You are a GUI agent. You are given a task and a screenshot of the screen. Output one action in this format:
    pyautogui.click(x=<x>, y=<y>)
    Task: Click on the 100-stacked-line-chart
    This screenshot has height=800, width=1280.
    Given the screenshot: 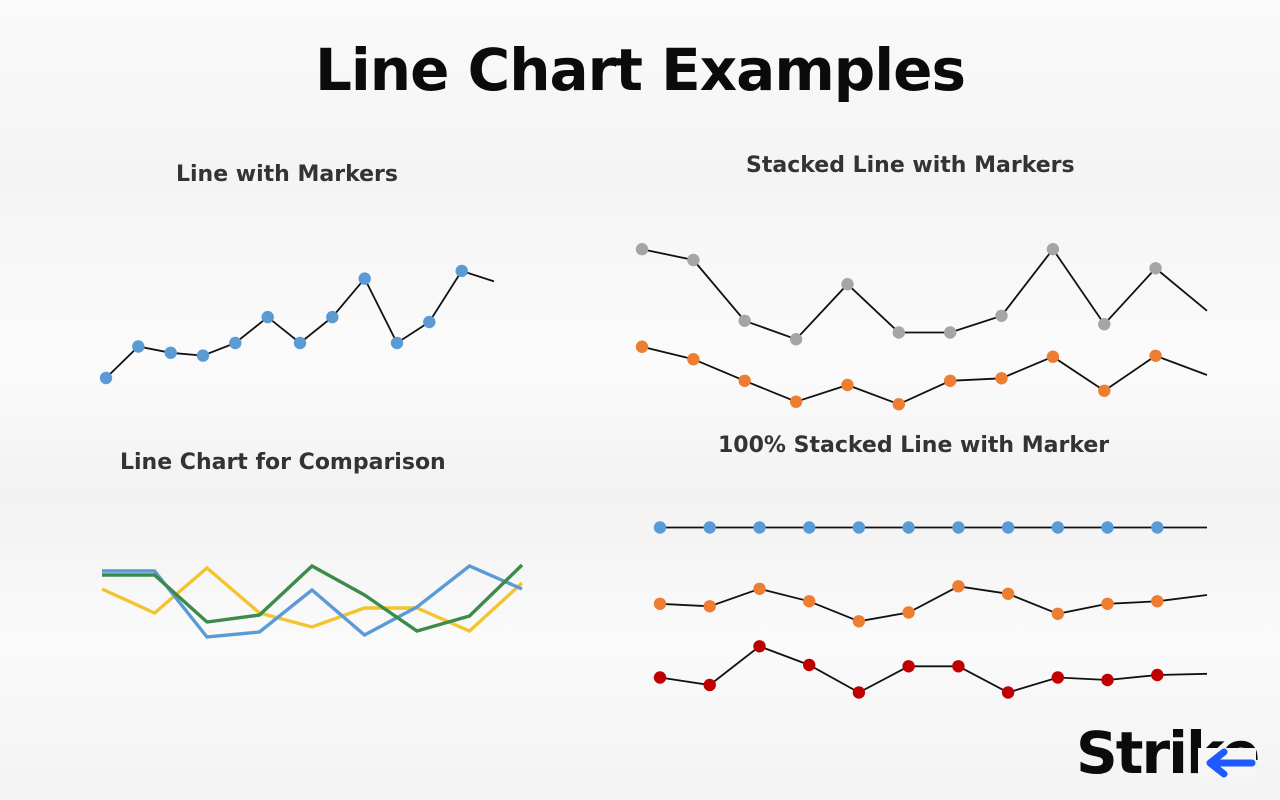 What is the action you would take?
    pyautogui.click(x=930, y=610)
    